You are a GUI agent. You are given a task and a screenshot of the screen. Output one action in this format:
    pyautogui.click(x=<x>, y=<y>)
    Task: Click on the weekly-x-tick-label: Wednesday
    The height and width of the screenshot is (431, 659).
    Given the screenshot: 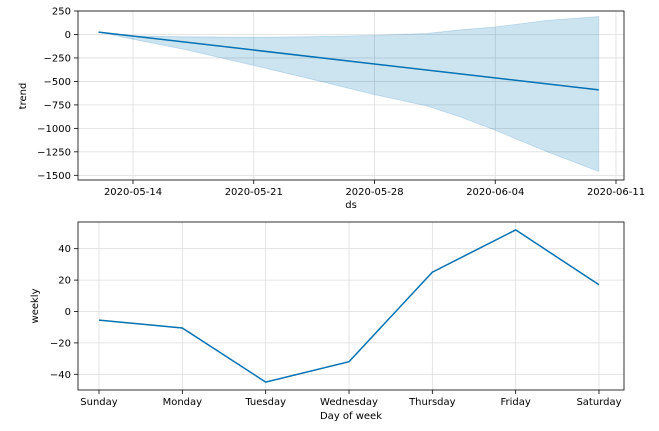 What is the action you would take?
    pyautogui.click(x=349, y=402)
    